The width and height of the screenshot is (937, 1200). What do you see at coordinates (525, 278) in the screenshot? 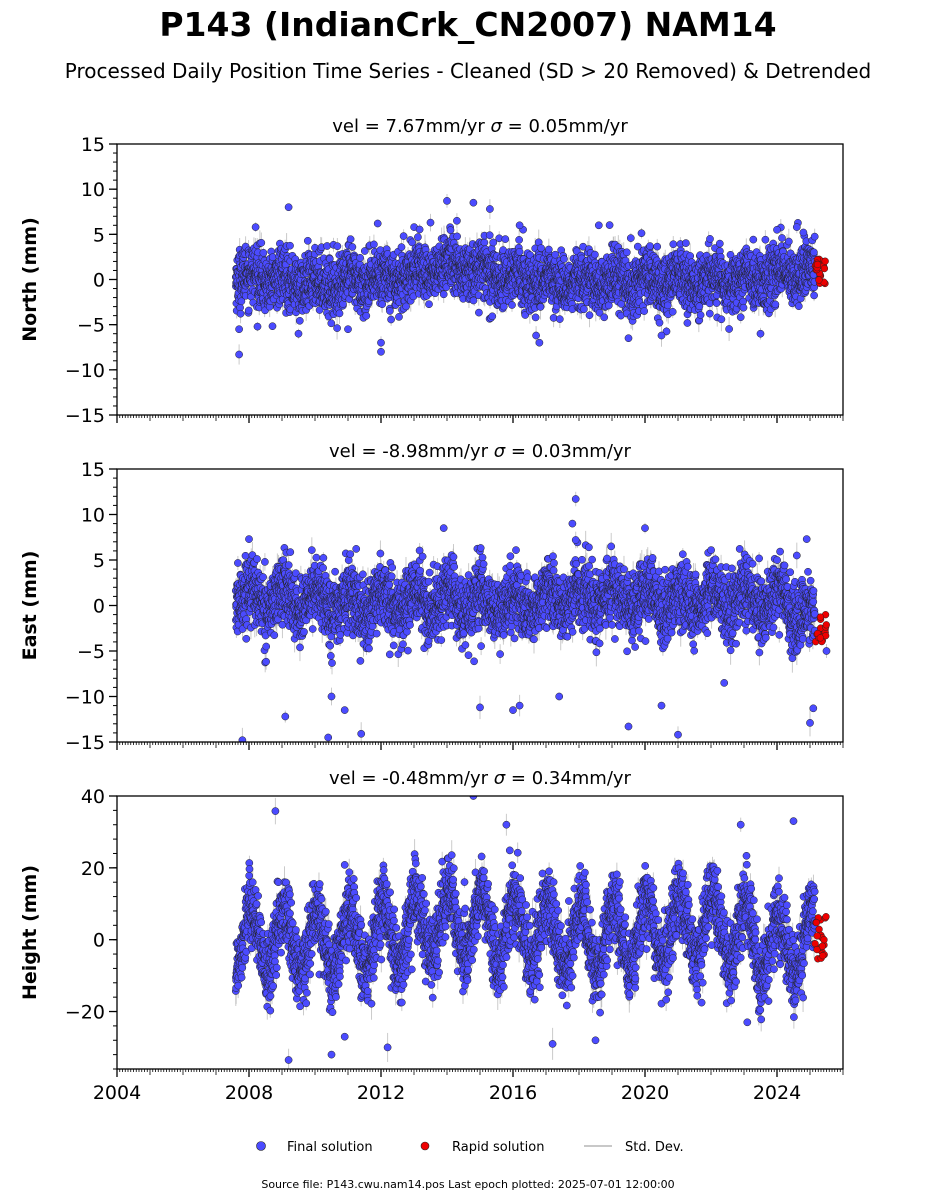
I see `final-solution-series` at bounding box center [525, 278].